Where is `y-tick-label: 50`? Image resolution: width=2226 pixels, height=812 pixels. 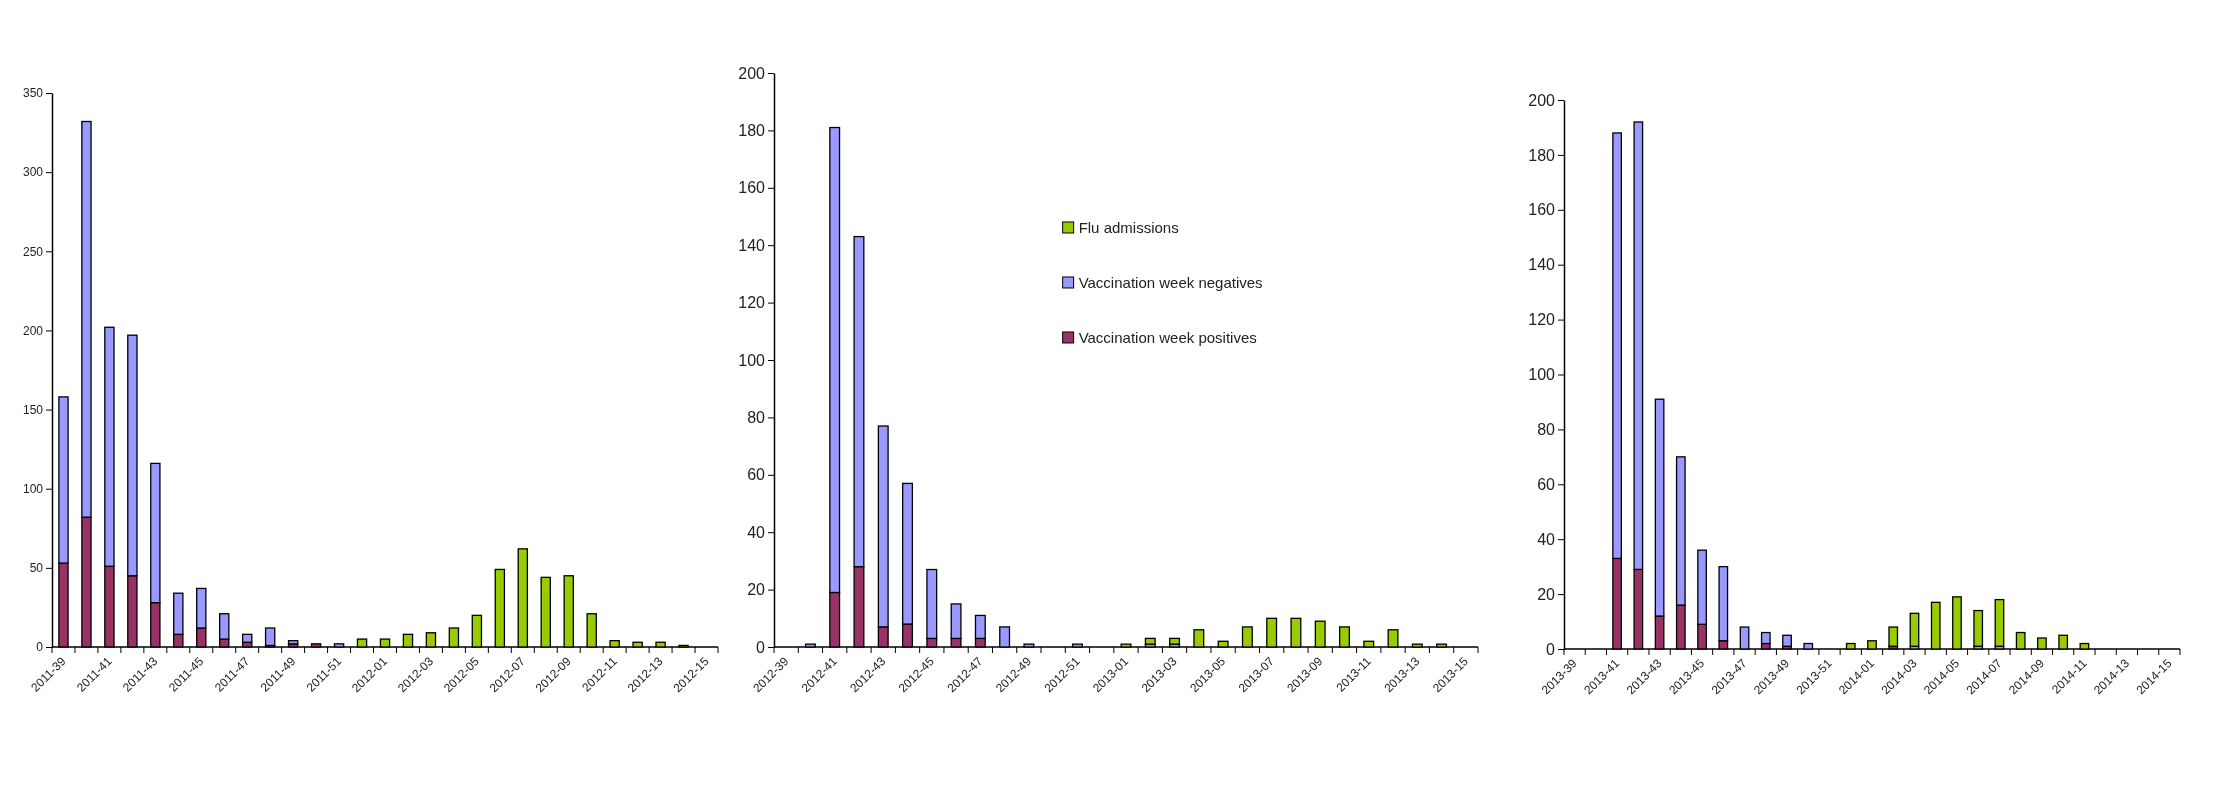
y-tick-label: 50 is located at coordinates (36, 568).